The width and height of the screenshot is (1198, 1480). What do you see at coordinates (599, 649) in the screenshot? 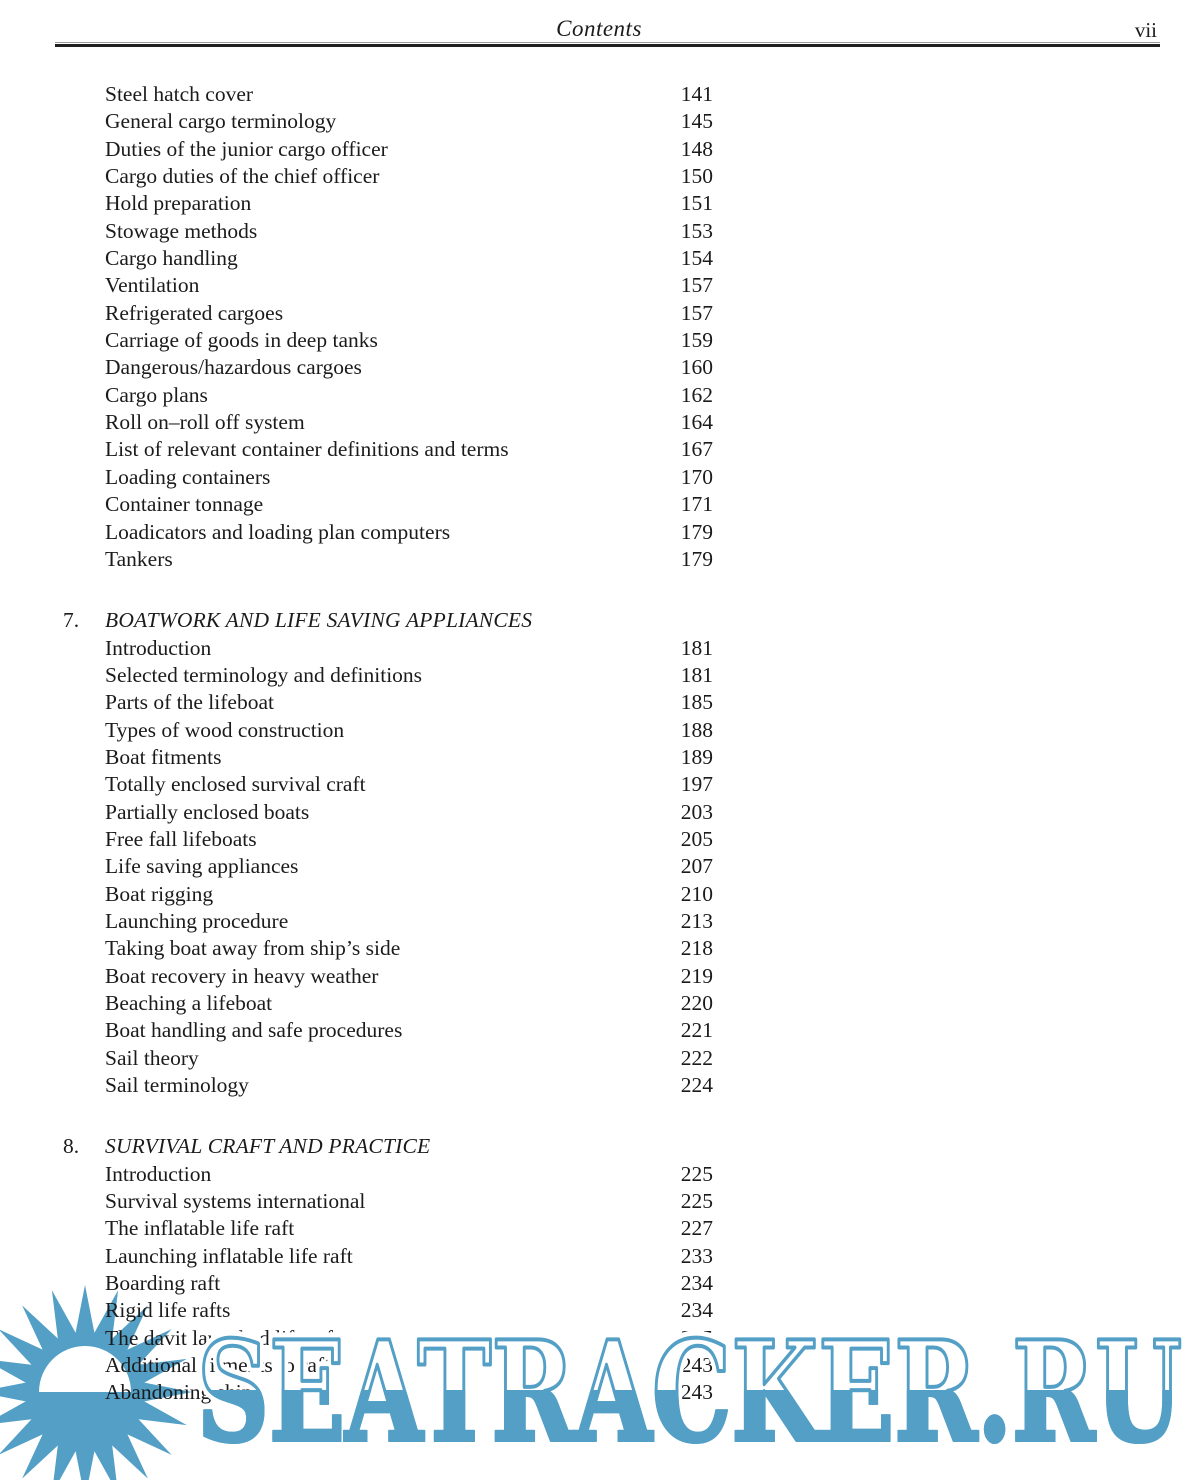
I see `toc-entry: Introduction 181` at bounding box center [599, 649].